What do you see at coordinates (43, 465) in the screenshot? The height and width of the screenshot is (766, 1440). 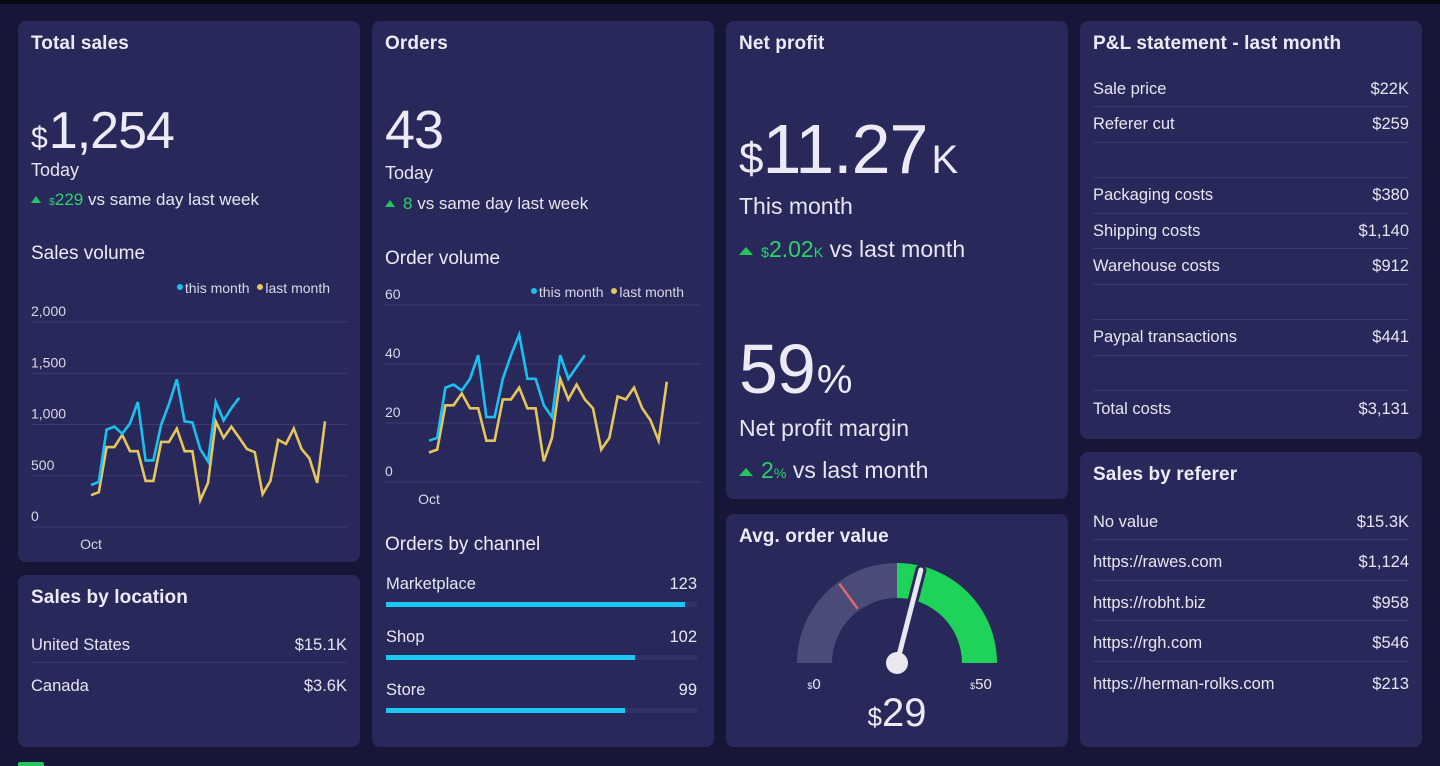 I see `y-tick-label: 500` at bounding box center [43, 465].